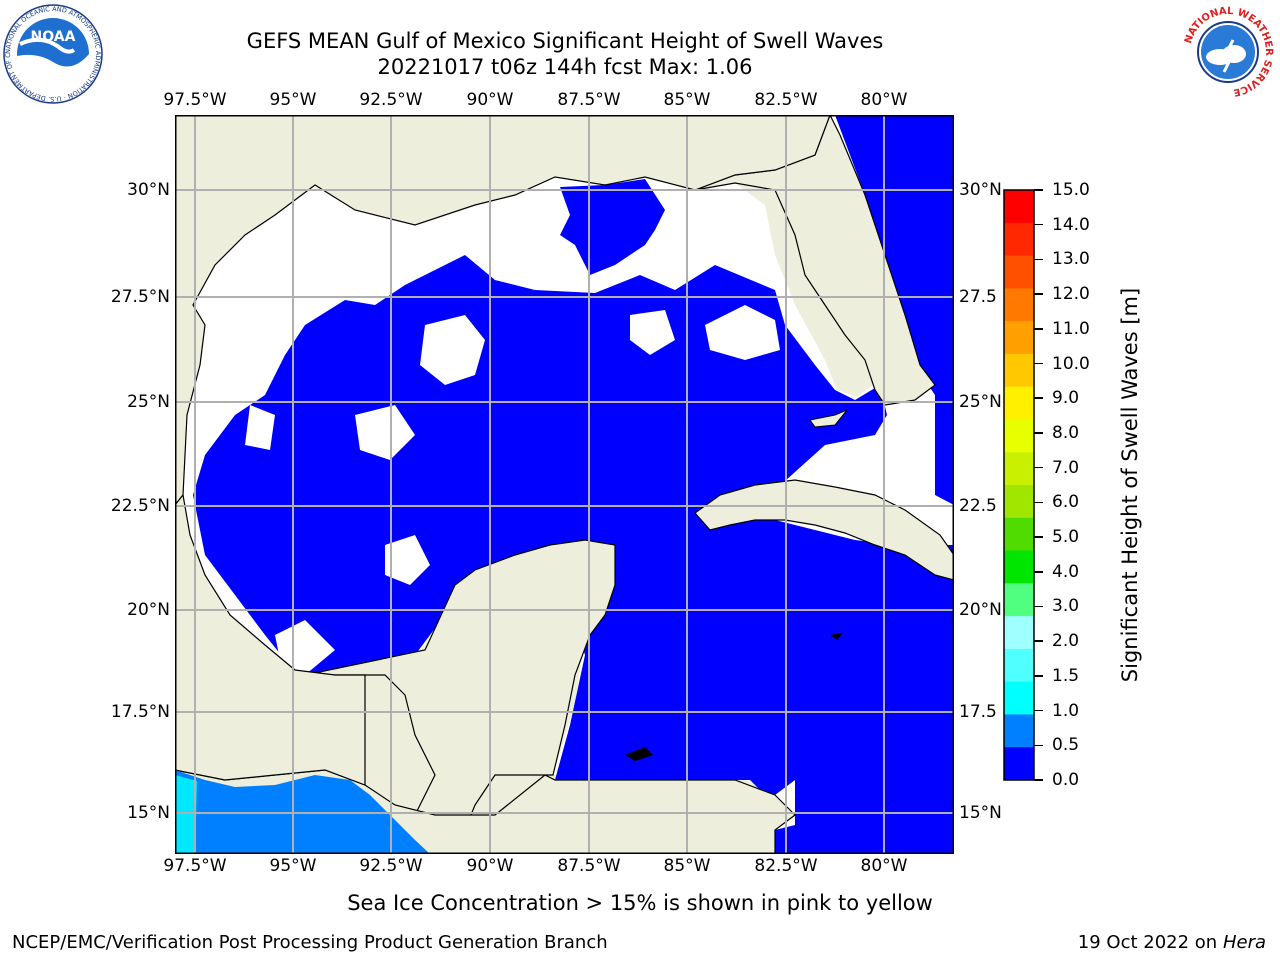  What do you see at coordinates (978, 297) in the screenshot?
I see `lat-right-label: 27.5` at bounding box center [978, 297].